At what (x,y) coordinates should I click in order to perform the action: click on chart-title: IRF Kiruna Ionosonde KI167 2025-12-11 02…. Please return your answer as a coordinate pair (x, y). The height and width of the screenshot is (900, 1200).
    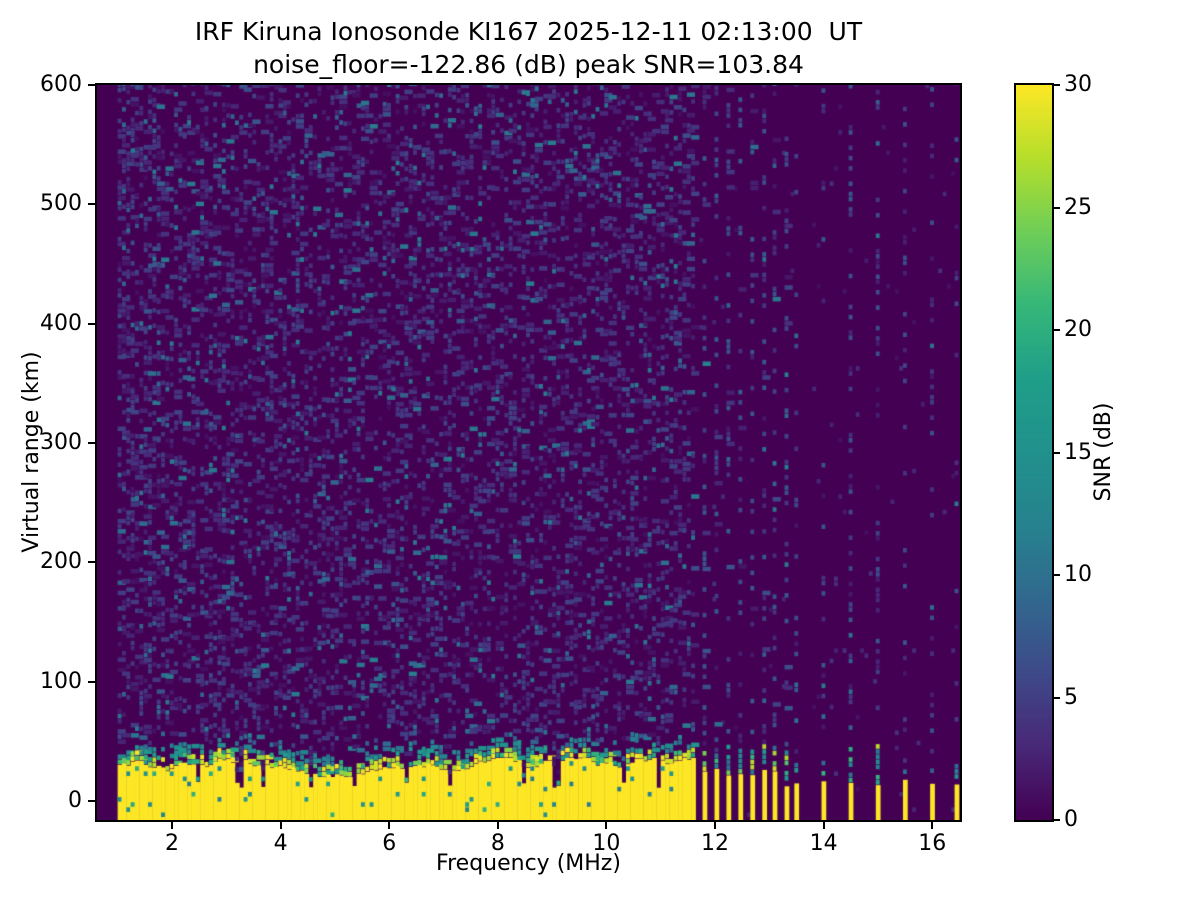
    Looking at the image, I should click on (528, 31).